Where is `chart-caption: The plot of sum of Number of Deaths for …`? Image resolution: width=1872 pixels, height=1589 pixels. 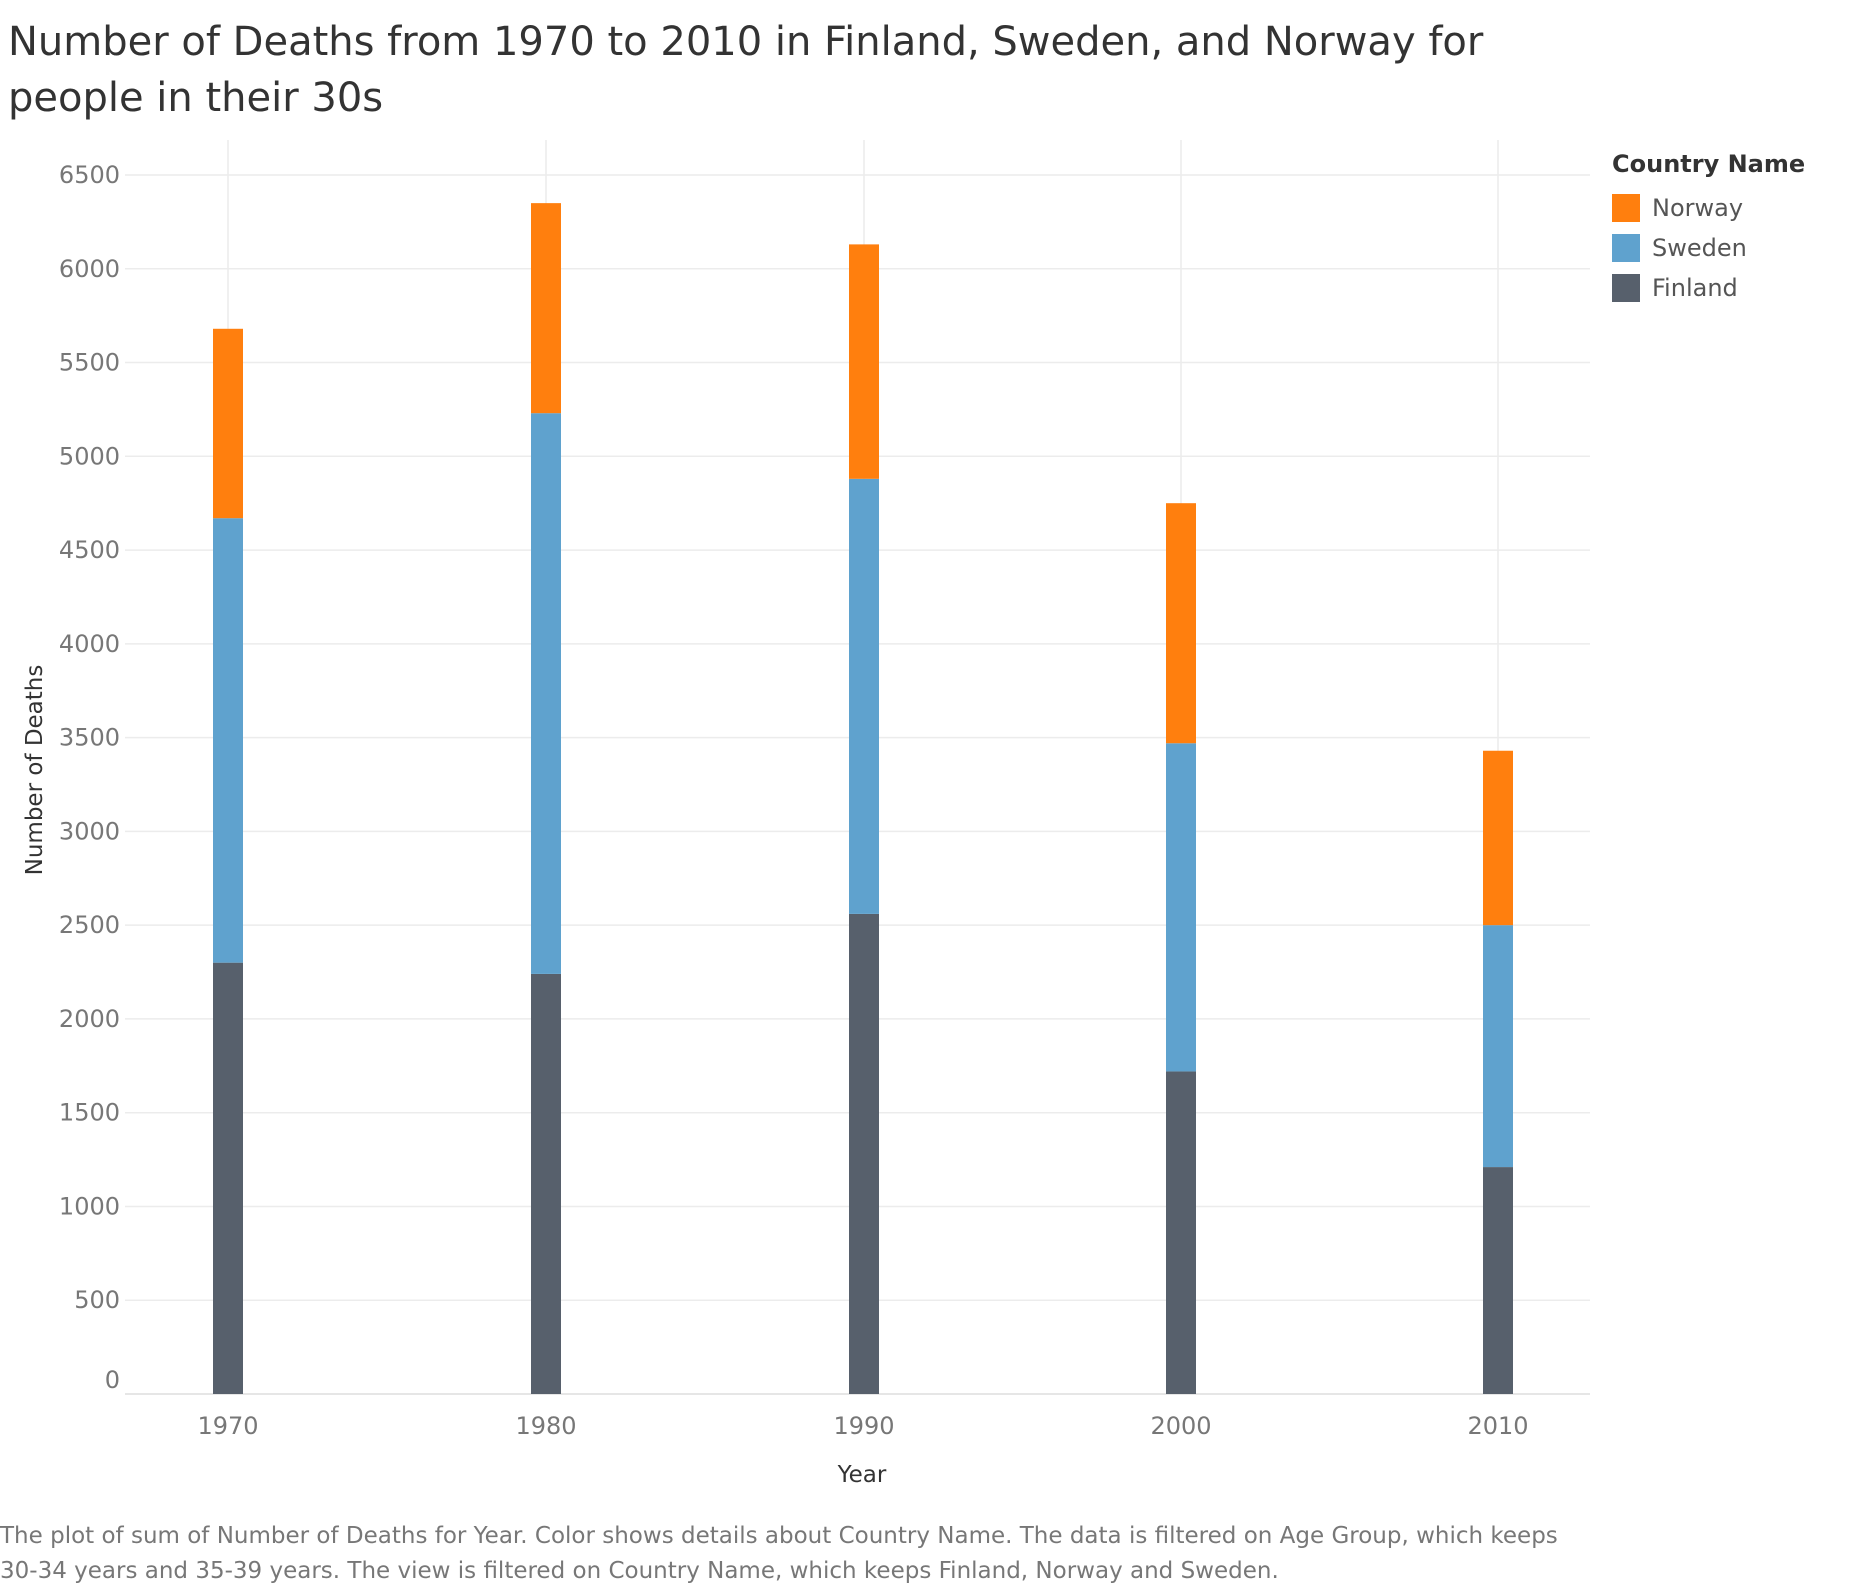
chart-caption: The plot of sum of Number of Deaths for … is located at coordinates (779, 1553).